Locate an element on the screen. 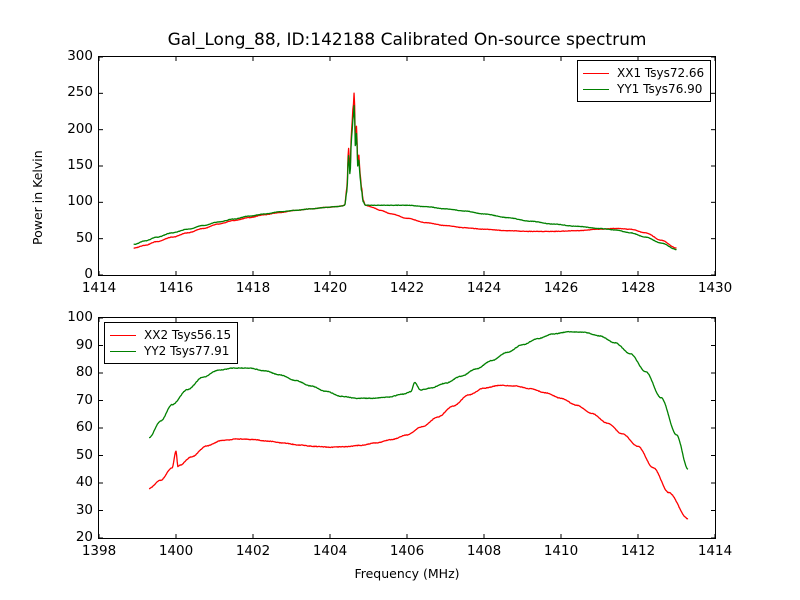  legend-entry: YY1 Tsys76.90 is located at coordinates (643, 89).